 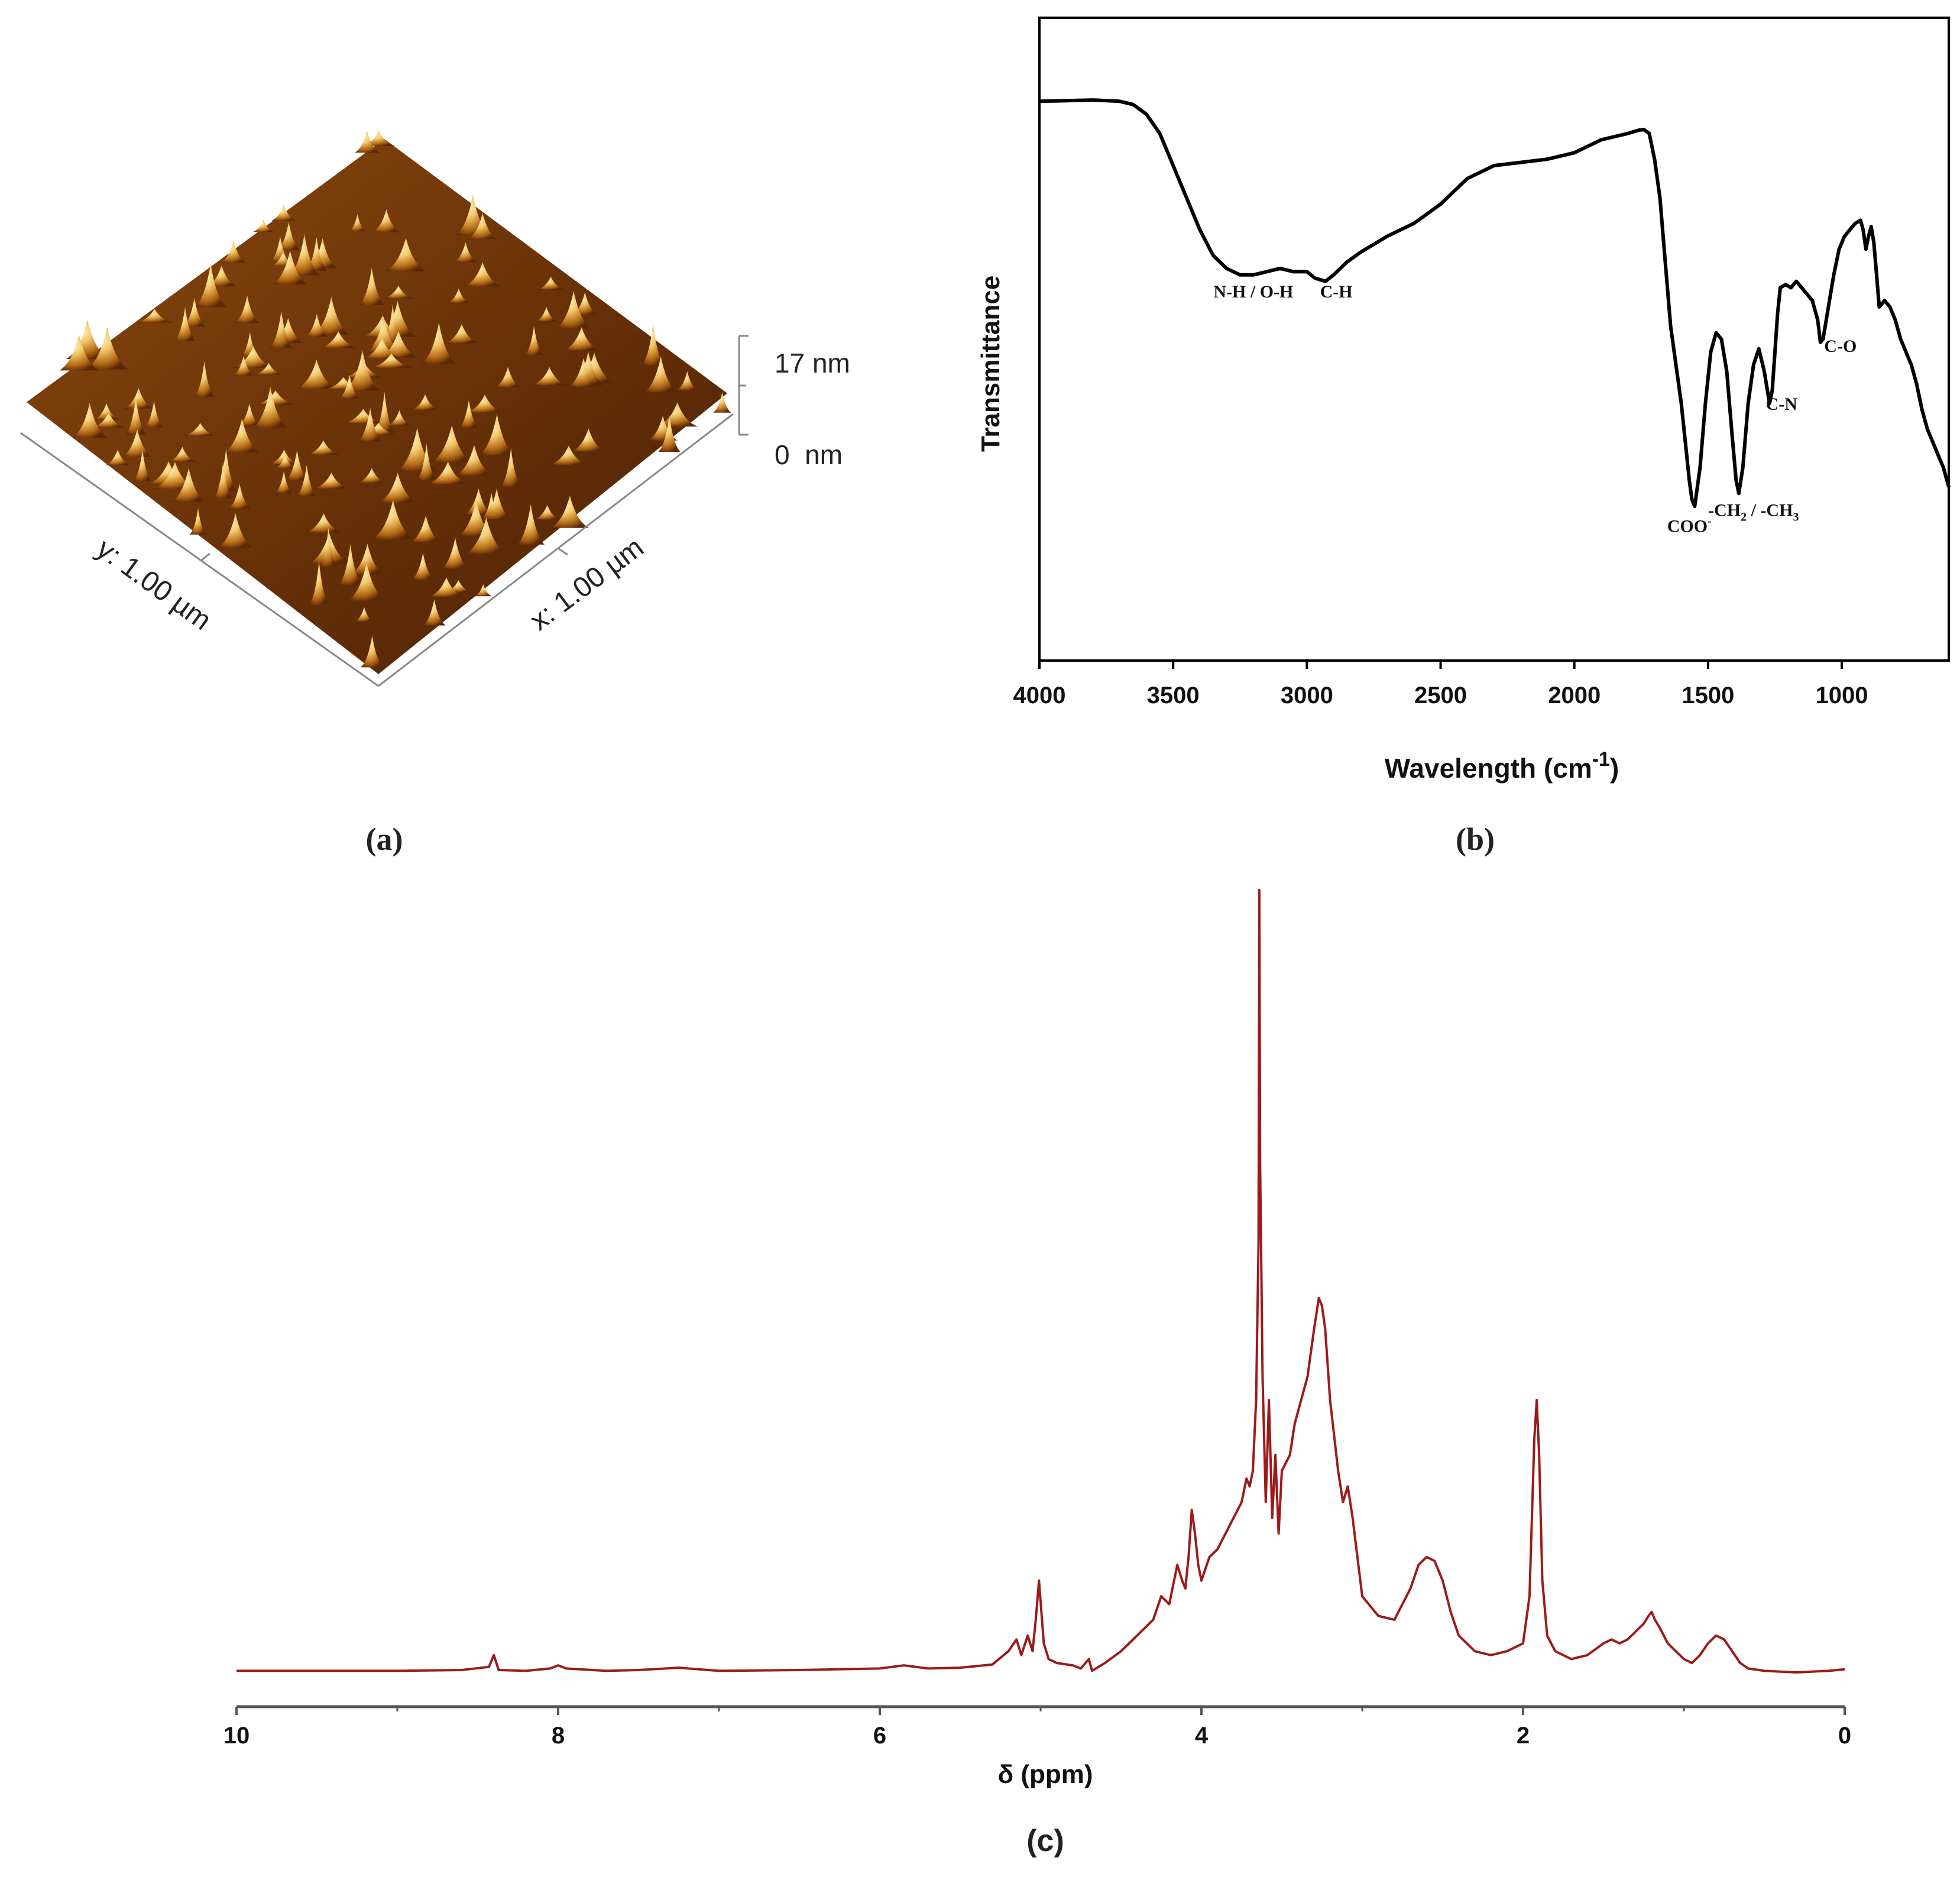 What do you see at coordinates (1037, 1728) in the screenshot?
I see `nmr-x-ticks: 10 8 6 4 2 0` at bounding box center [1037, 1728].